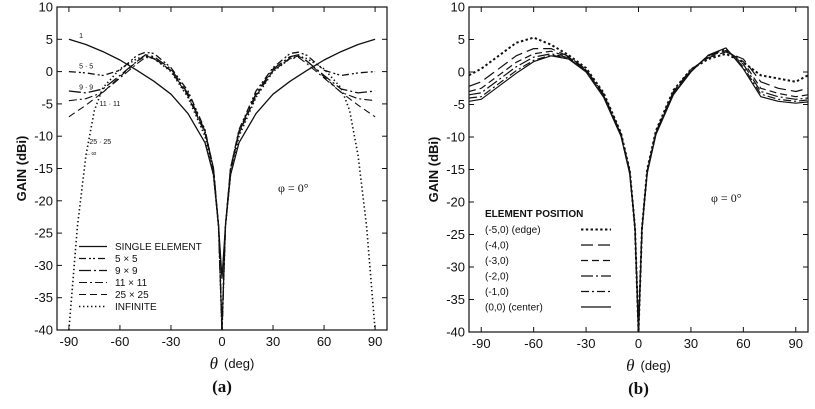  What do you see at coordinates (126, 259) in the screenshot?
I see `legend-entry: 5 × 5` at bounding box center [126, 259].